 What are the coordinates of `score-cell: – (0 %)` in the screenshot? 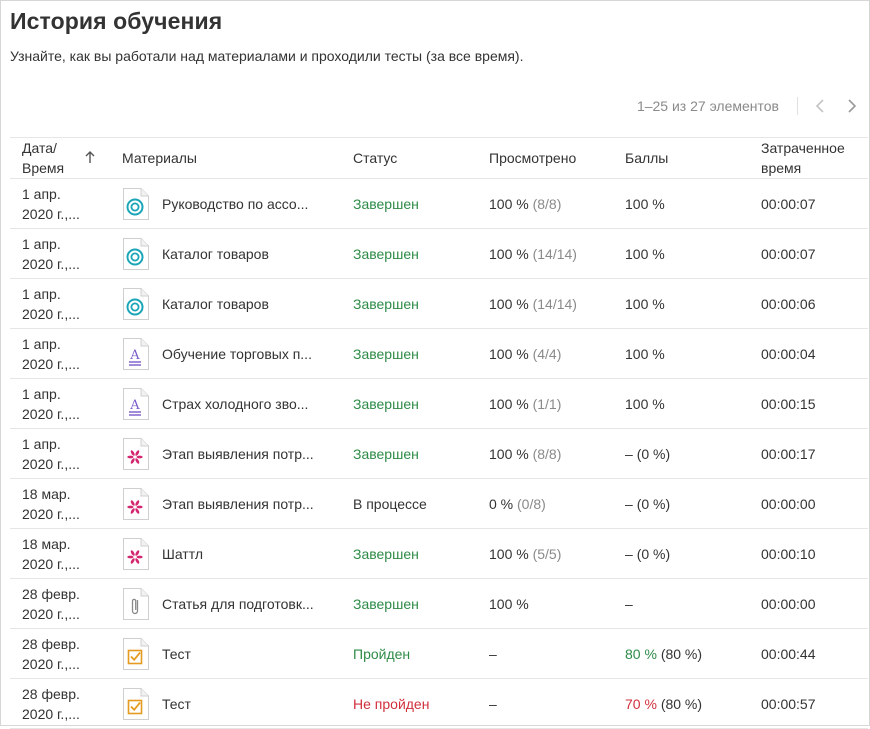 It's located at (681, 453).